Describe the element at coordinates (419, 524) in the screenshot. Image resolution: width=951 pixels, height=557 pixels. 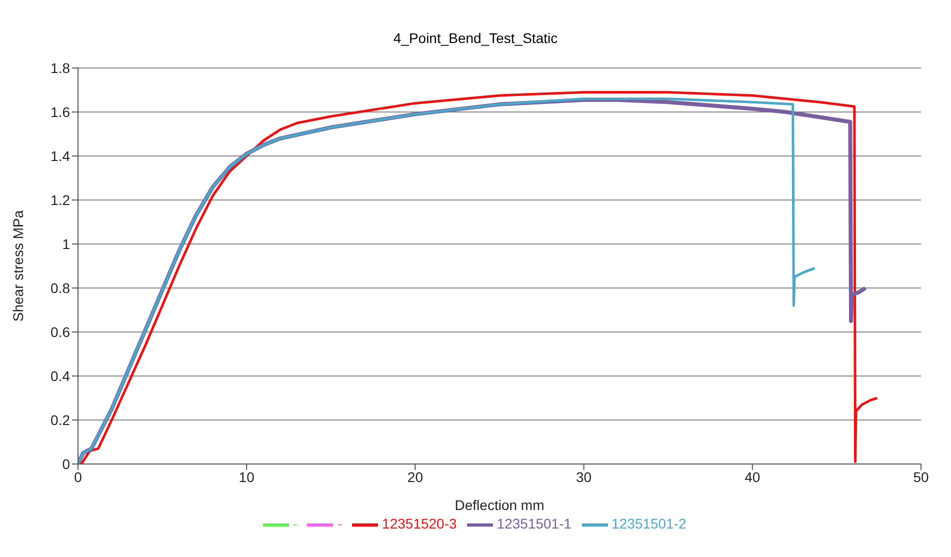
I see `legend-label: 12351520-3` at that location.